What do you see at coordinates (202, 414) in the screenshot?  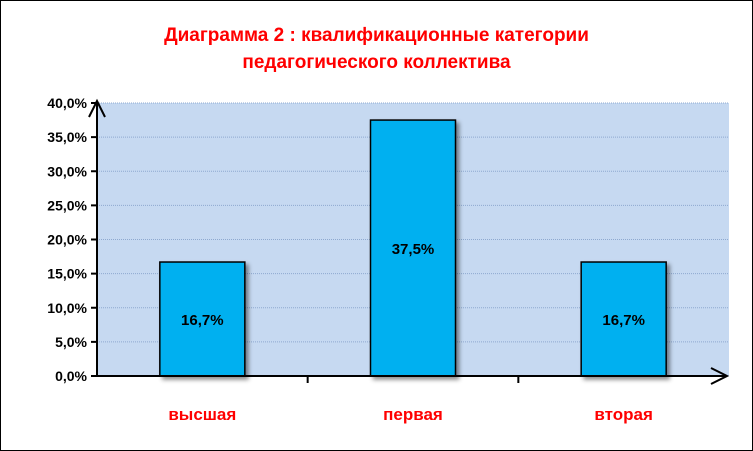 I see `x-category-label: высшая` at bounding box center [202, 414].